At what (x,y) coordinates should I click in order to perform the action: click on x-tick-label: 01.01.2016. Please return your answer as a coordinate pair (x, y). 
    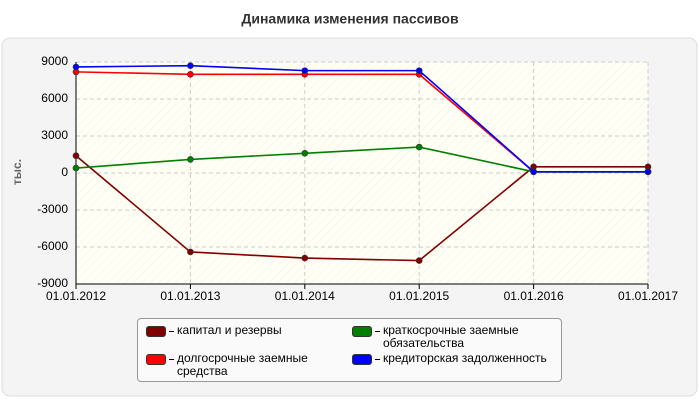
    Looking at the image, I should click on (534, 296).